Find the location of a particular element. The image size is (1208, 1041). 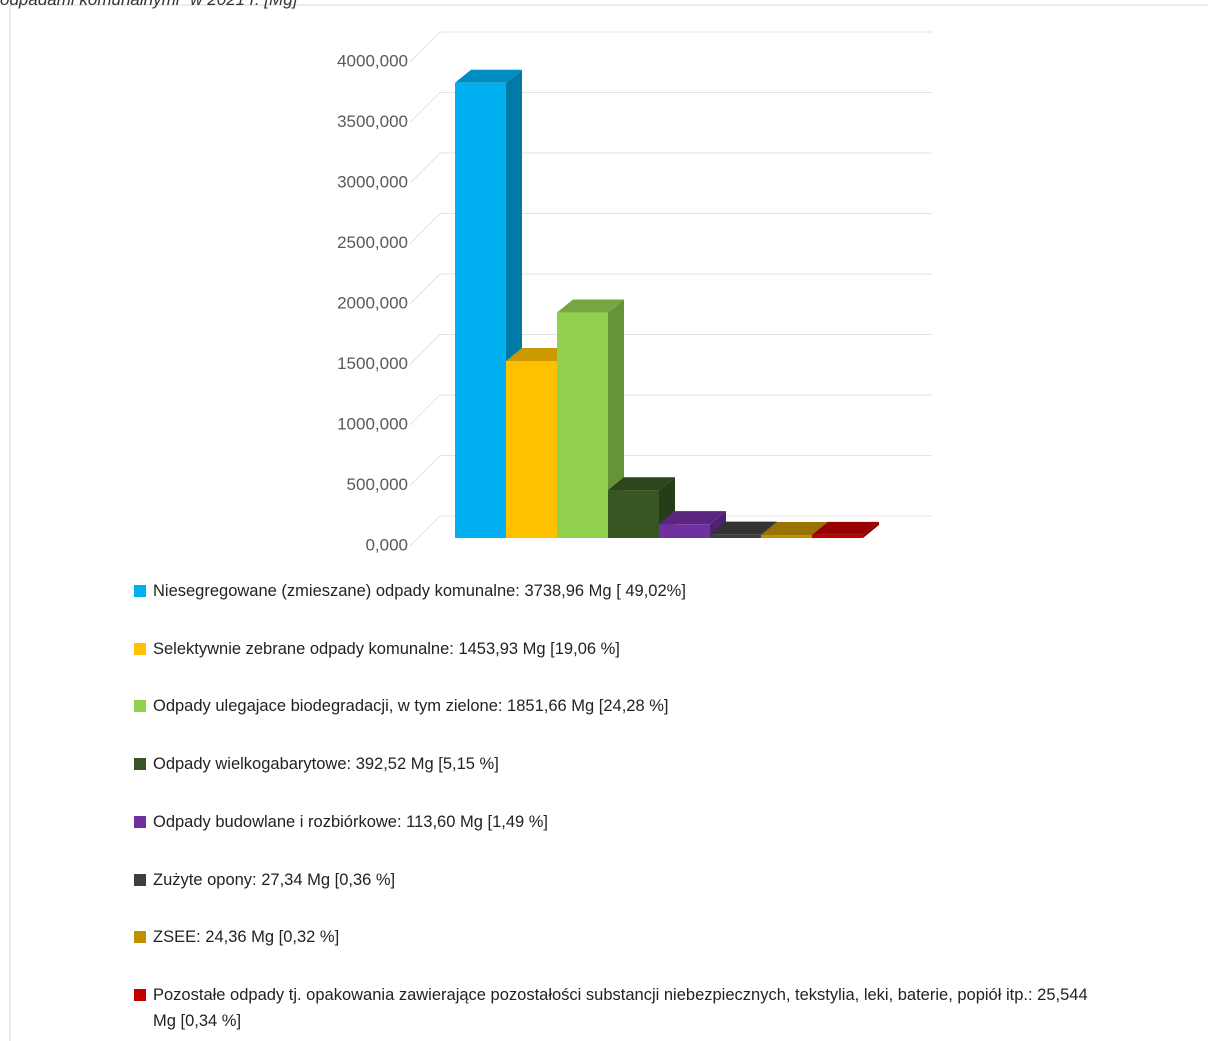

y-tick-label: 0,000 is located at coordinates (386, 544).